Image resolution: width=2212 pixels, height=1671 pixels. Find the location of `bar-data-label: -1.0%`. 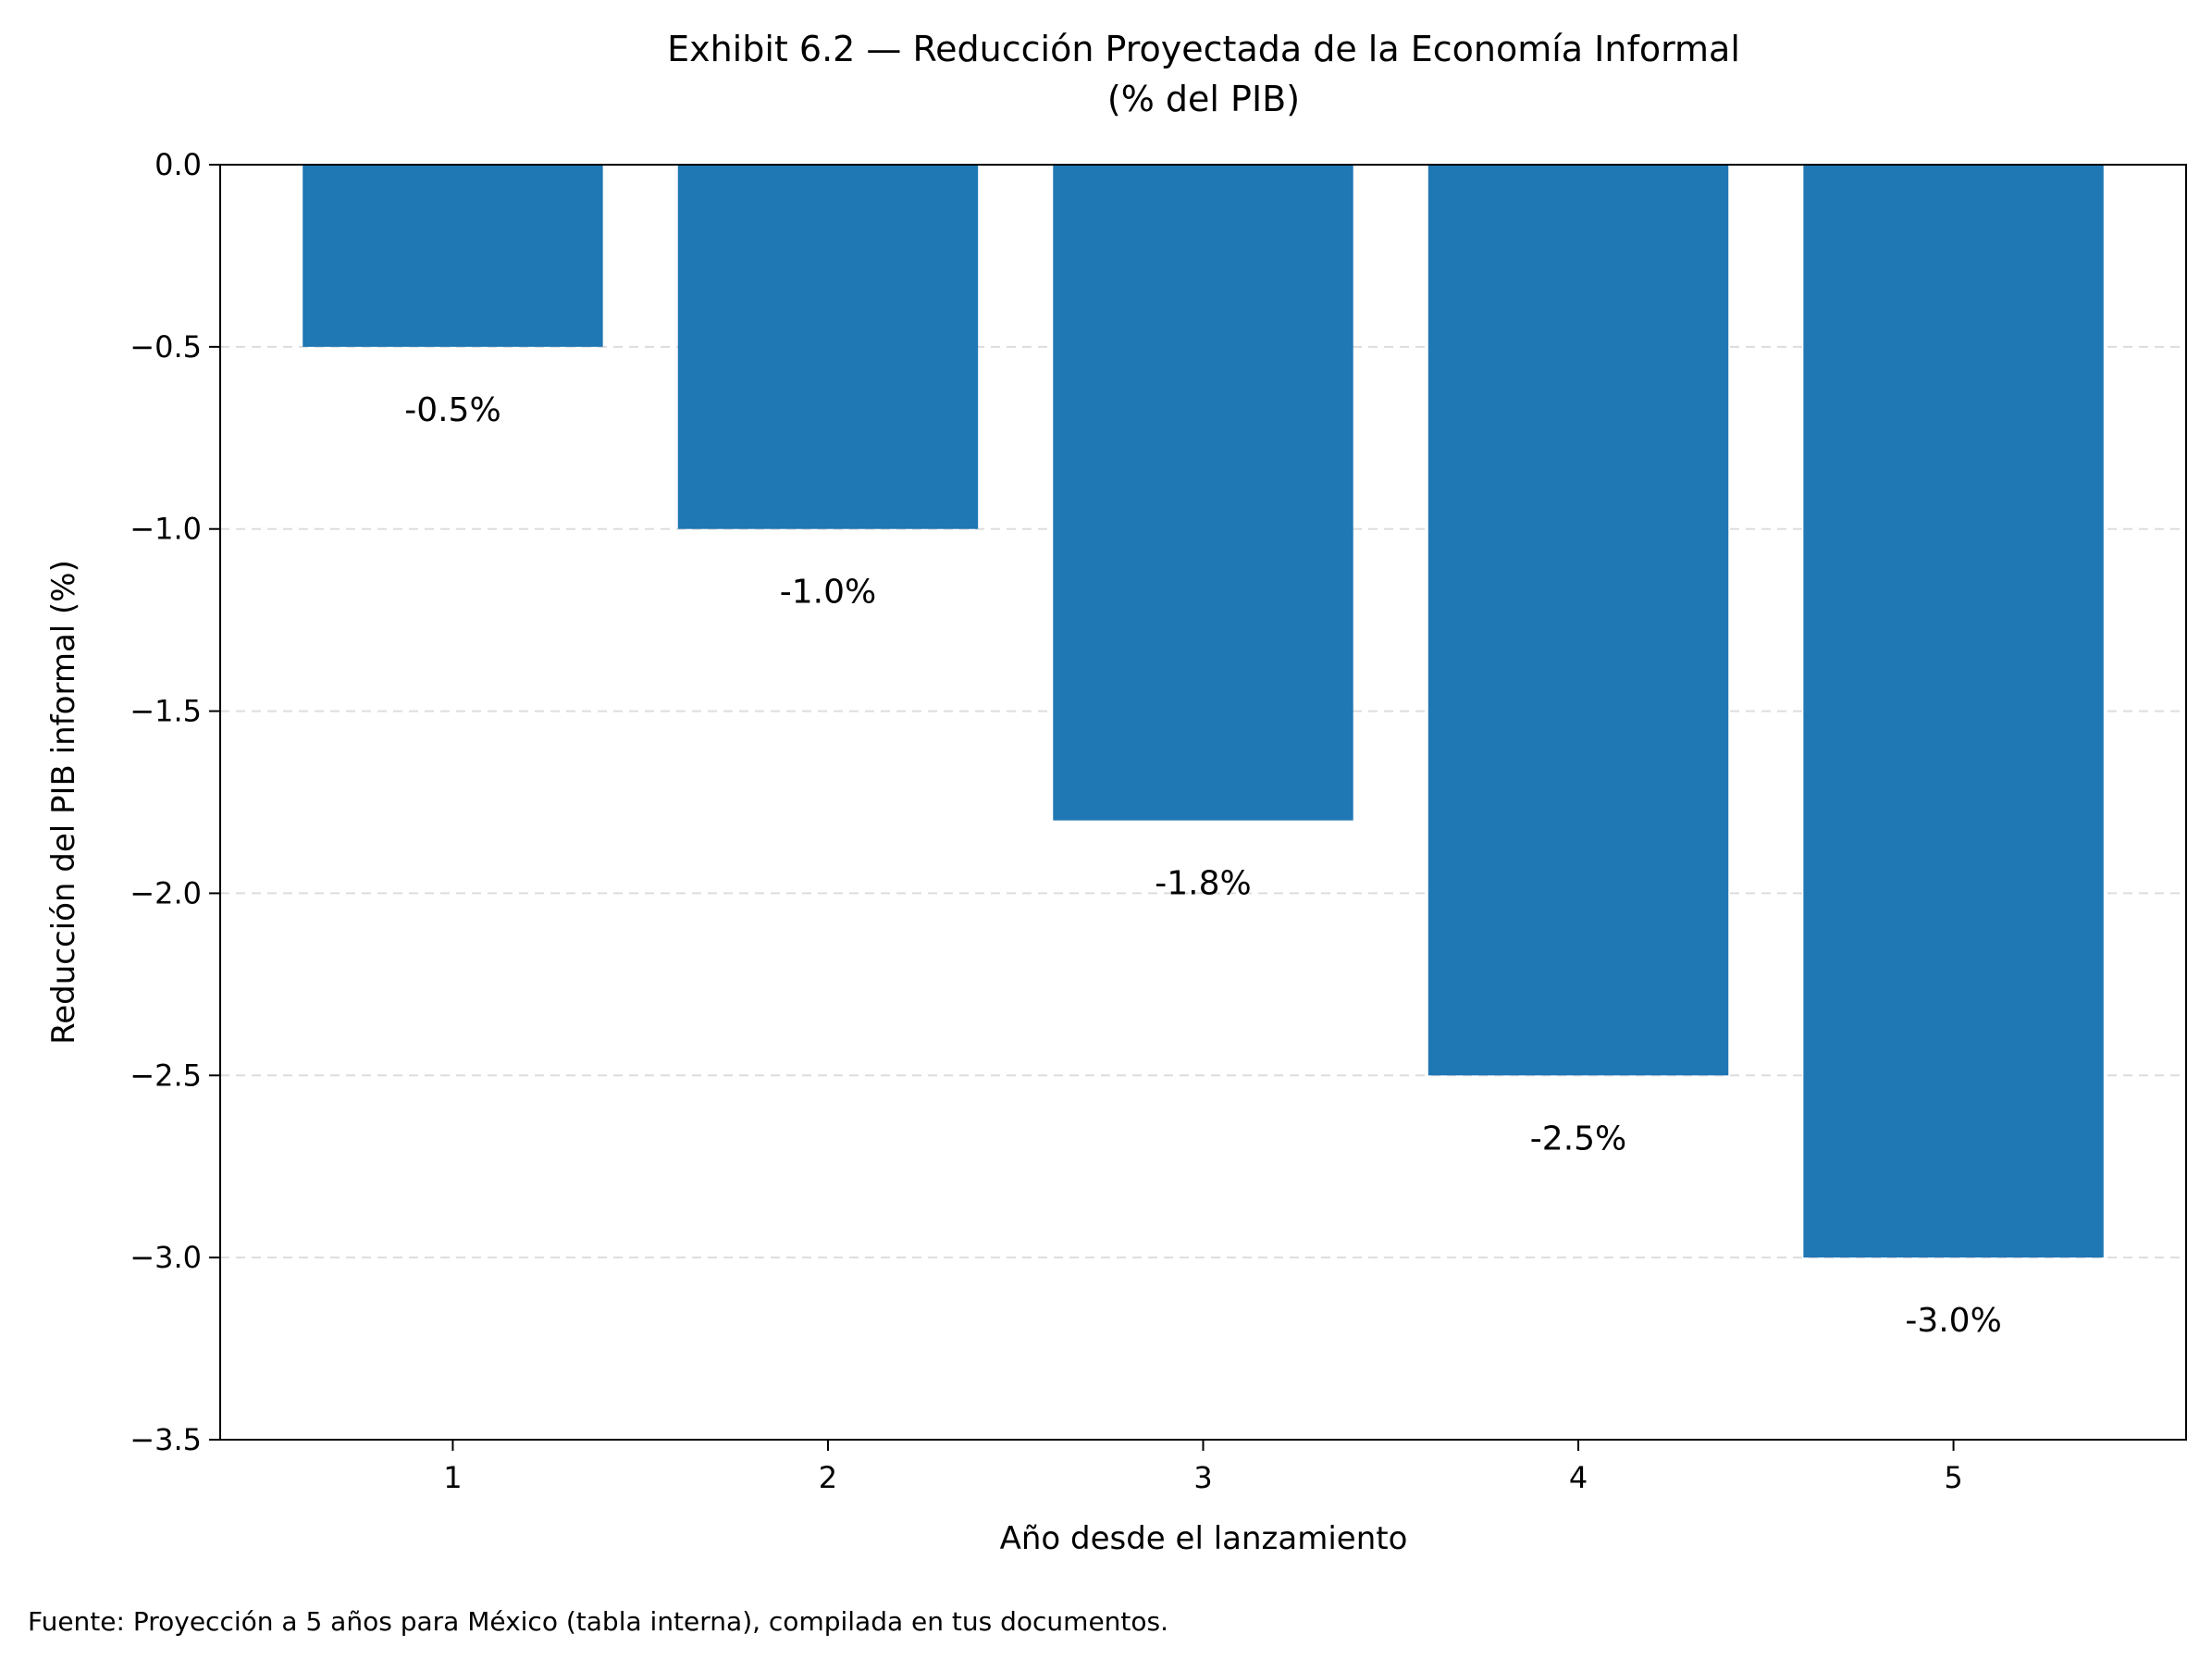

bar-data-label: -1.0% is located at coordinates (828, 593).